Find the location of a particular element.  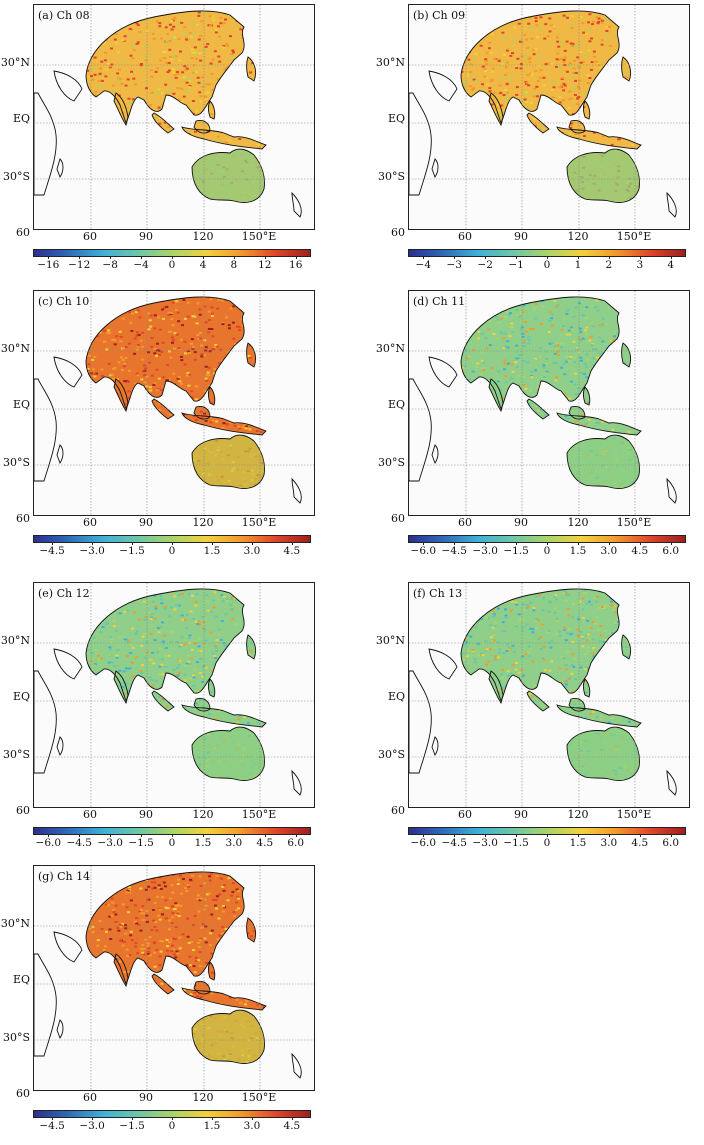

map-frame: (d) Ch 11 is located at coordinates (549, 403).